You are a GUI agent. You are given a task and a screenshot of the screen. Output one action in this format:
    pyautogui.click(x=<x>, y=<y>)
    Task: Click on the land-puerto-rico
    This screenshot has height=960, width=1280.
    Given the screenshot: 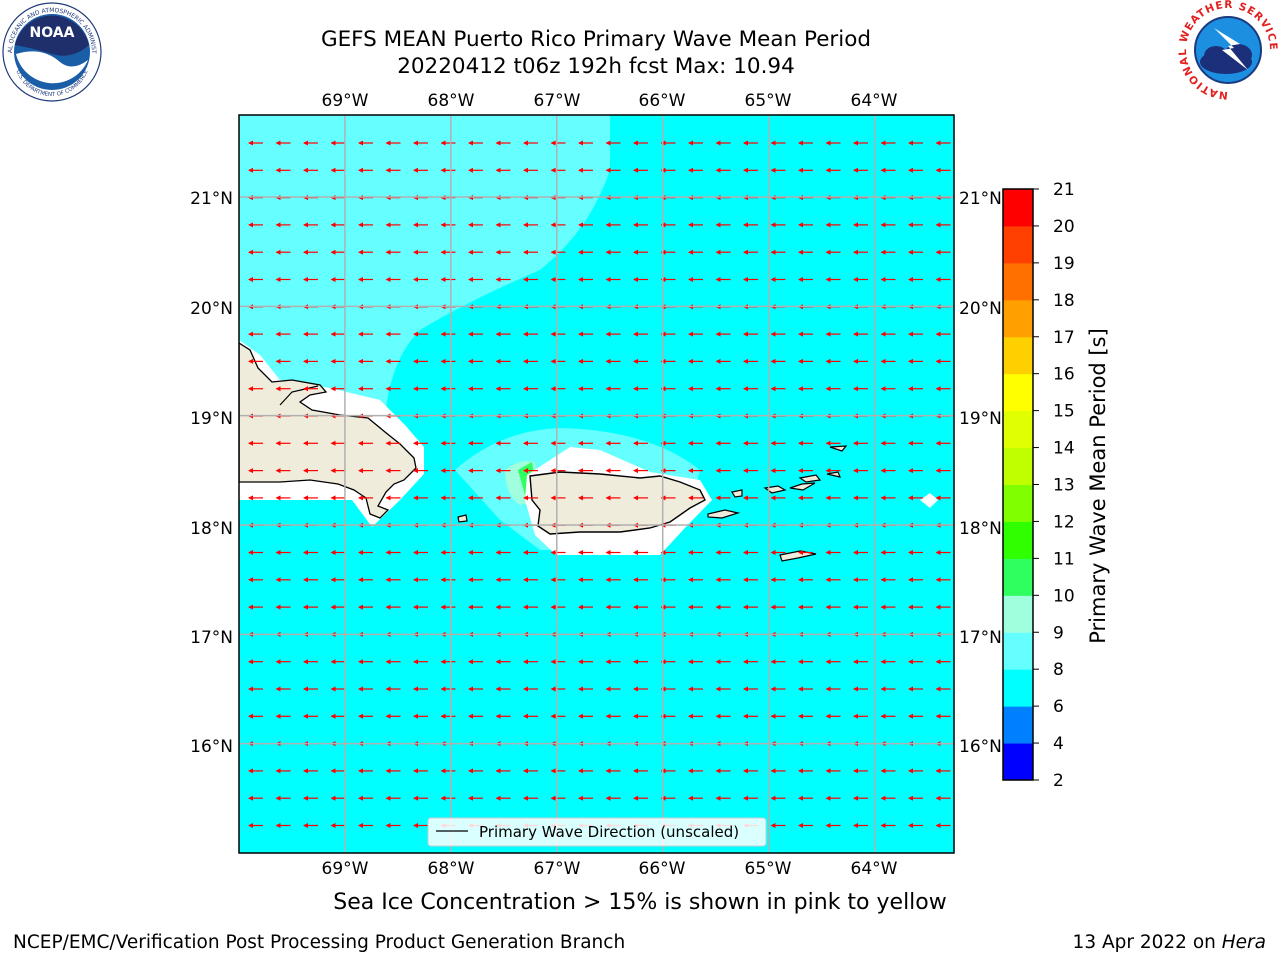 What is the action you would take?
    pyautogui.click(x=617, y=503)
    